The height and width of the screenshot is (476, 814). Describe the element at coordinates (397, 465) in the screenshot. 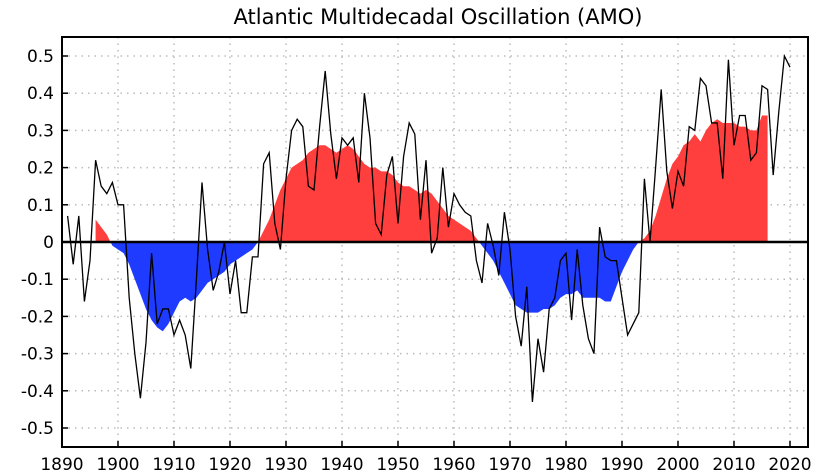

I see `x-tick-label: 1950` at that location.